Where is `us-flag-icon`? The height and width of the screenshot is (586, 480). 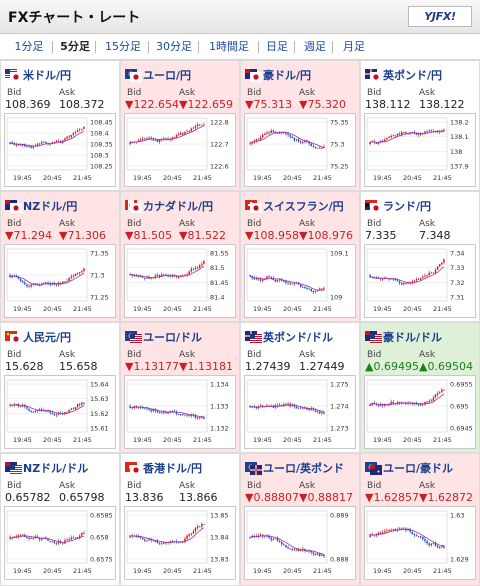
us-flag-icon is located at coordinates (376, 339).